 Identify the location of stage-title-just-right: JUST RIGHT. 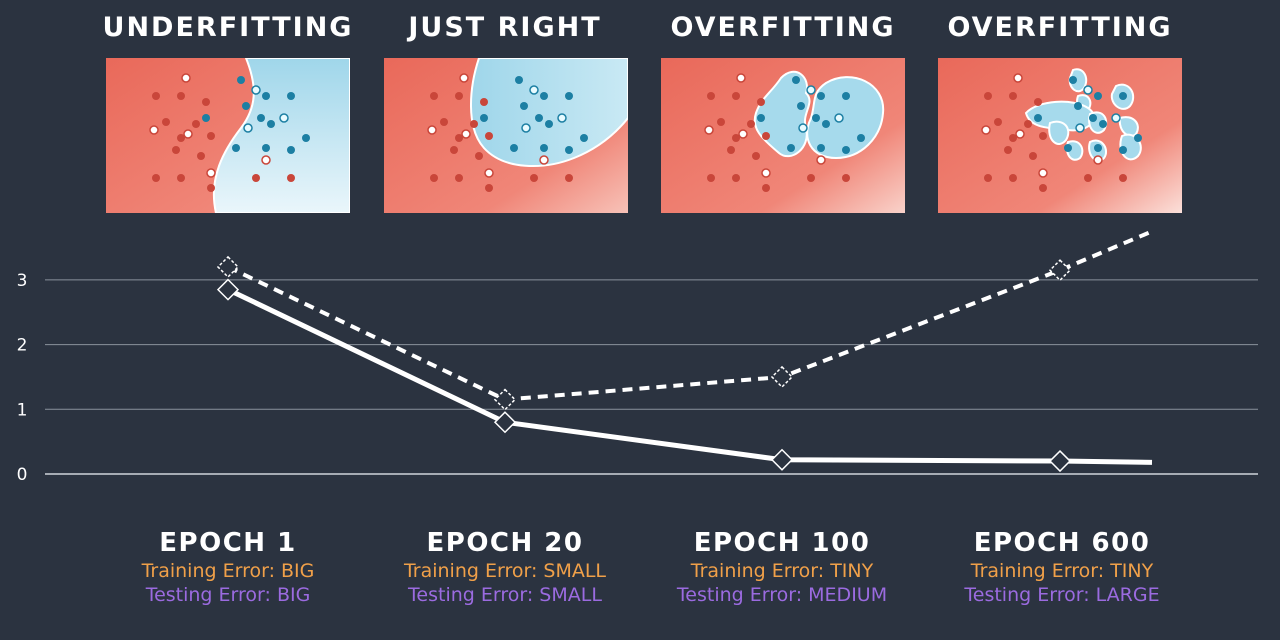
(505, 27).